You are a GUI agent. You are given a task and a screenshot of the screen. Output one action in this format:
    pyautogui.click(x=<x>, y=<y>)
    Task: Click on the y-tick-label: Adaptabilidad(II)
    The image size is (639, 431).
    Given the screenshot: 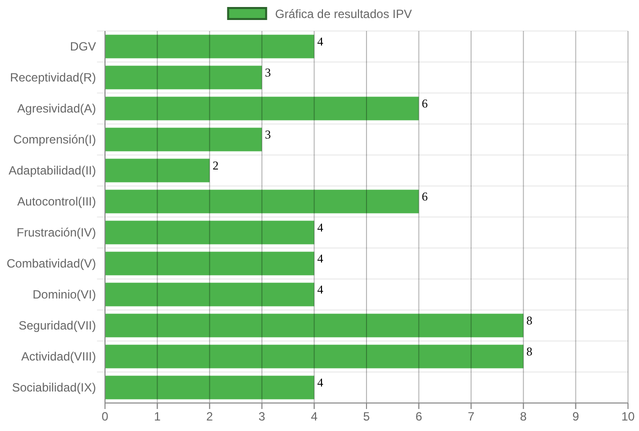 What is the action you would take?
    pyautogui.click(x=52, y=170)
    